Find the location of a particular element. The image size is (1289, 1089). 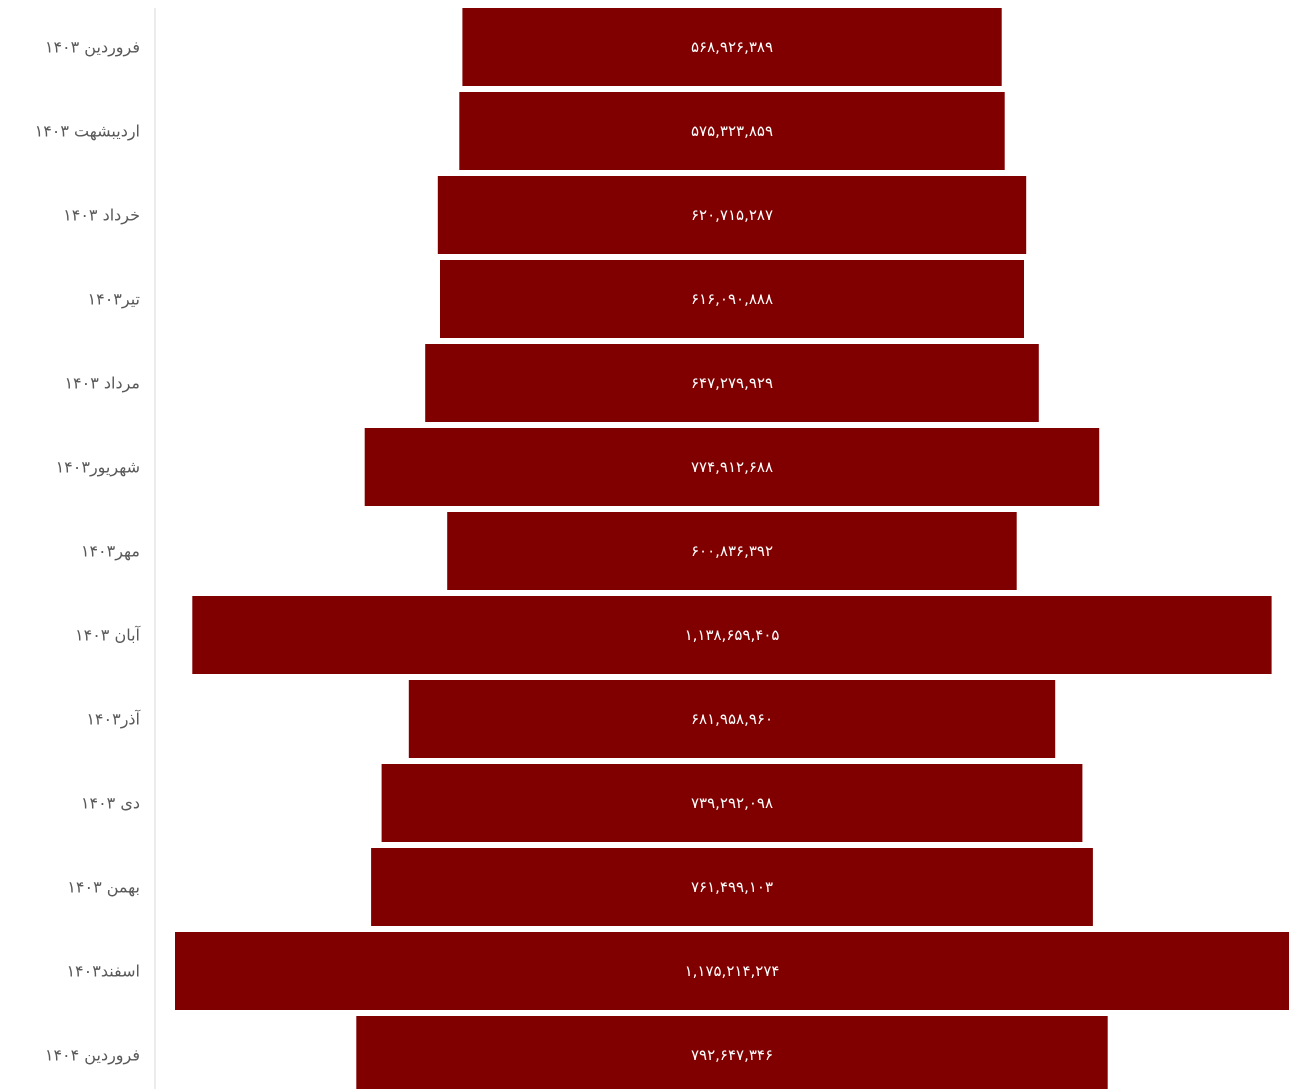

category-tick-label: اسفند۱۴۰۳ is located at coordinates (103, 971).